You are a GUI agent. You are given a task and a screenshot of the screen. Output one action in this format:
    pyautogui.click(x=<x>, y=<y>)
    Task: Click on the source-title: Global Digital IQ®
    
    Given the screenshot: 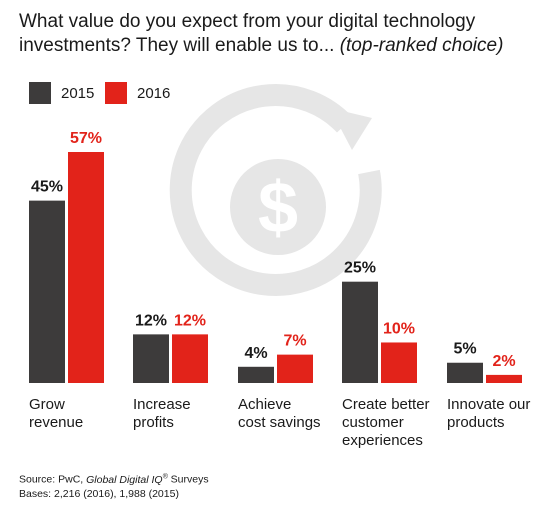 What is the action you would take?
    pyautogui.click(x=127, y=479)
    